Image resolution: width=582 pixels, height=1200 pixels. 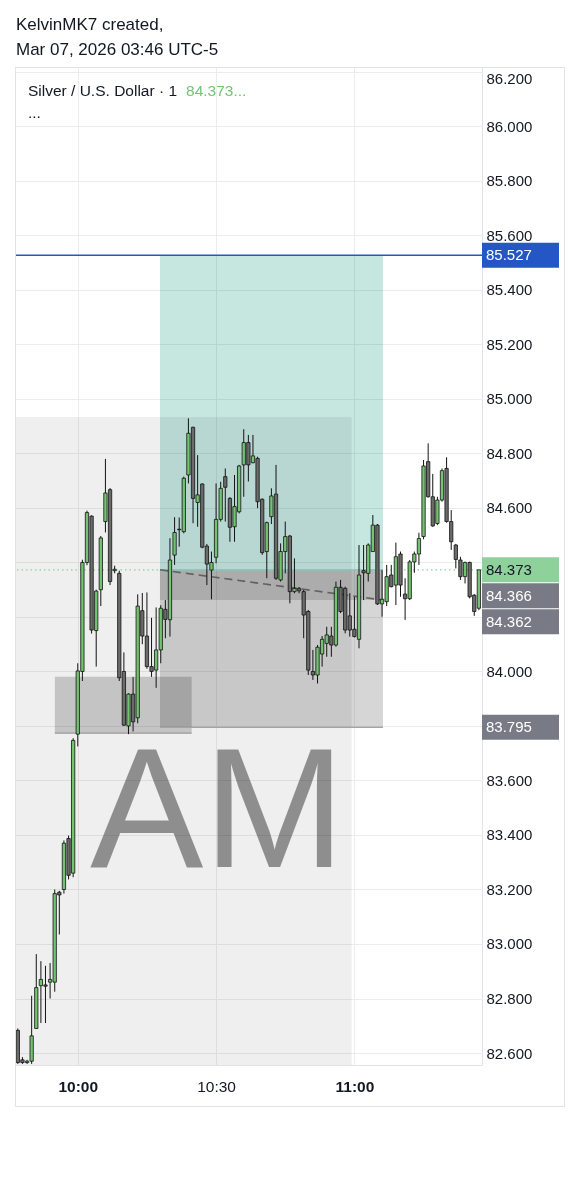 What do you see at coordinates (78, 1086) in the screenshot?
I see `x-tick-label: 10:00` at bounding box center [78, 1086].